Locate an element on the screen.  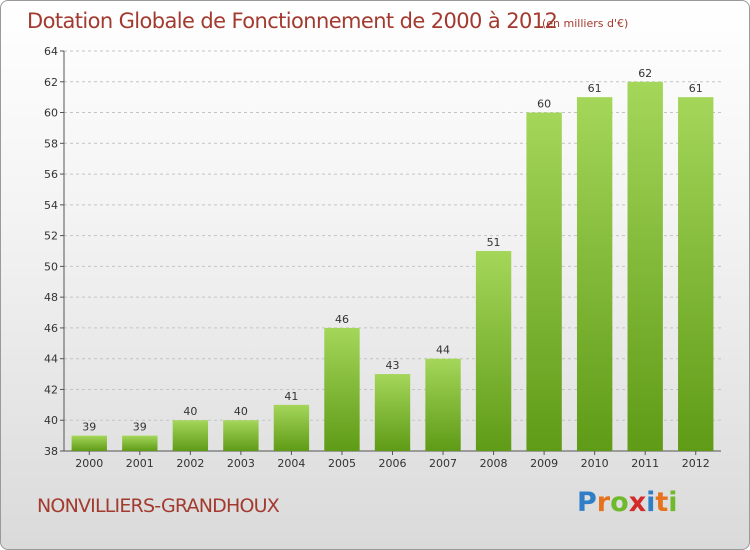
x-tick-label-2000: 2000 is located at coordinates (89, 463).